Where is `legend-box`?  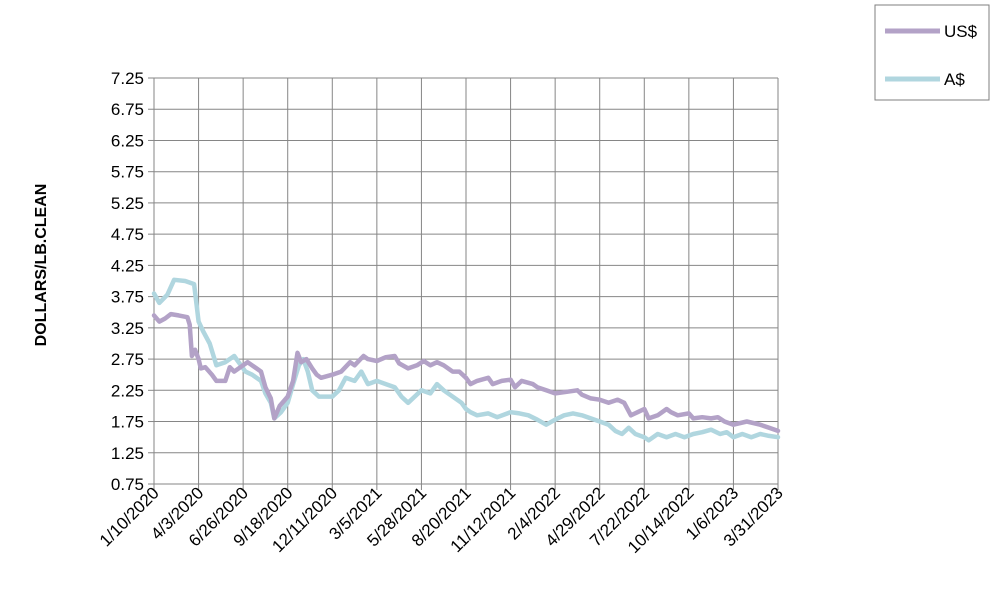
legend-box is located at coordinates (932, 52).